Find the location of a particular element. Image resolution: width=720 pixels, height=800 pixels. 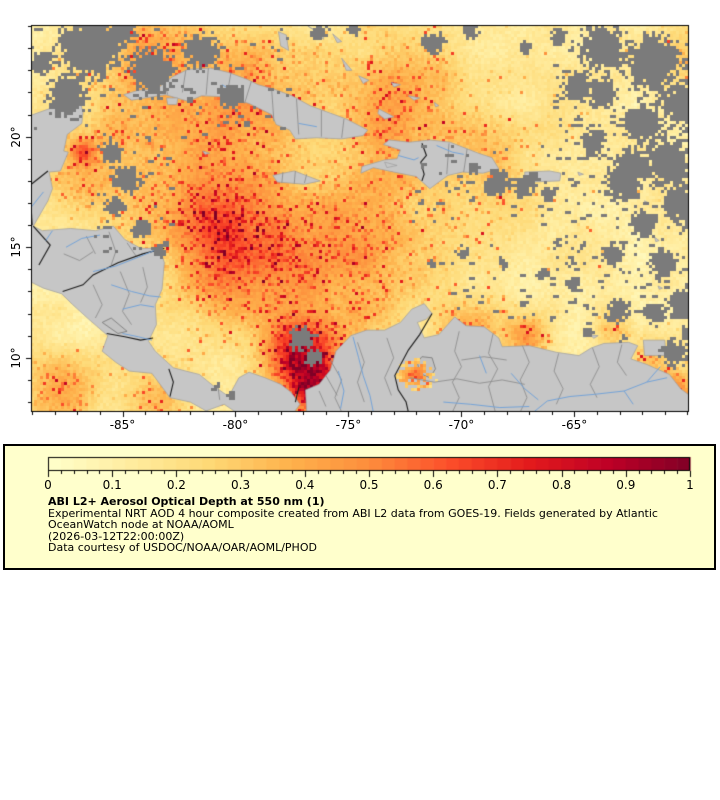

legend-timestamp: (2026-03-12T22:00:00Z) is located at coordinates (116, 536).